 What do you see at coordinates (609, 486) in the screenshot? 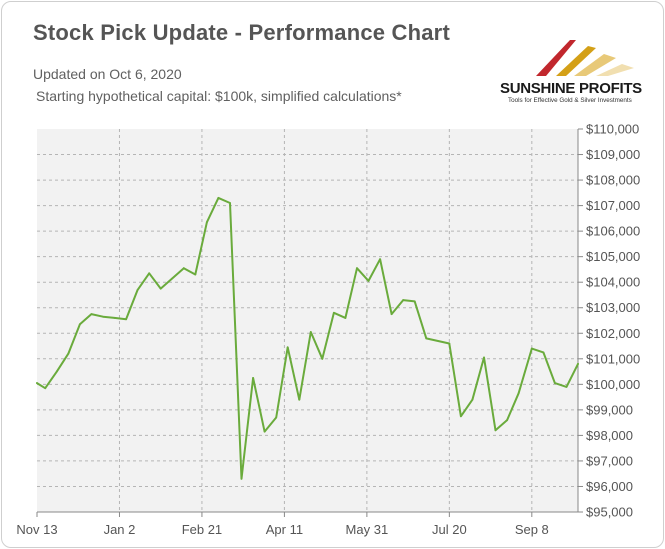
I see `y-tick-label: $96,000` at bounding box center [609, 486].